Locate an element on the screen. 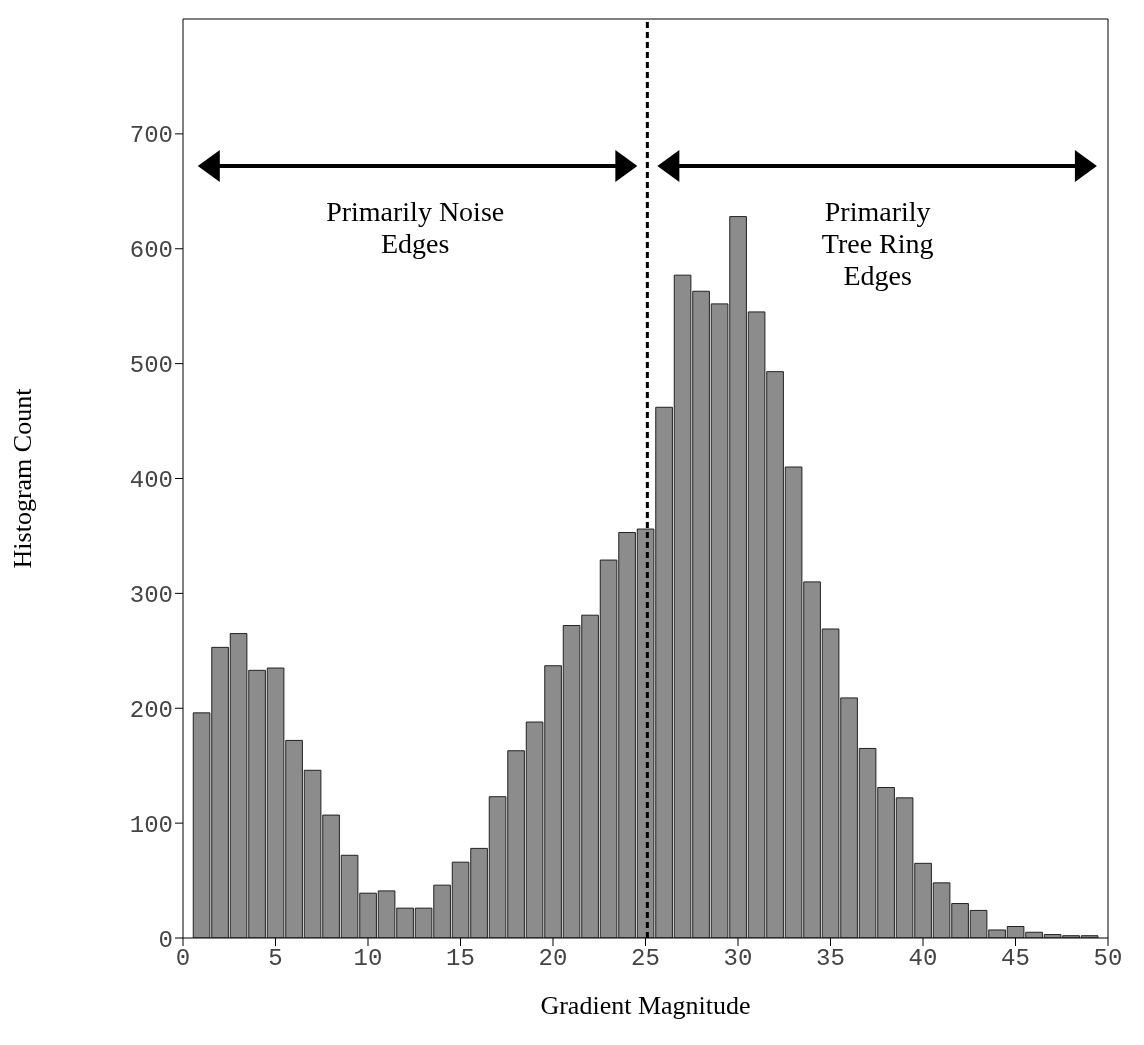  y-tick-label: 600 is located at coordinates (151, 251).